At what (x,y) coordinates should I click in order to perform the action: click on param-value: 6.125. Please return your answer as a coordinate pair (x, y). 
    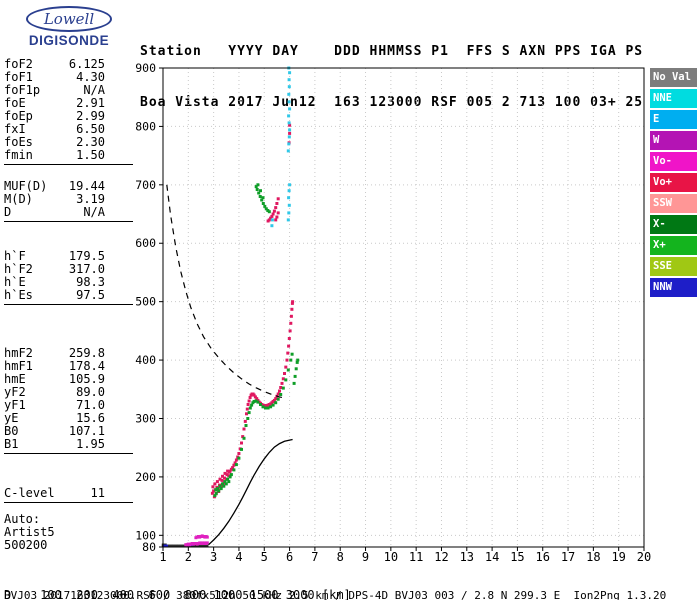
    Looking at the image, I should click on (86, 64).